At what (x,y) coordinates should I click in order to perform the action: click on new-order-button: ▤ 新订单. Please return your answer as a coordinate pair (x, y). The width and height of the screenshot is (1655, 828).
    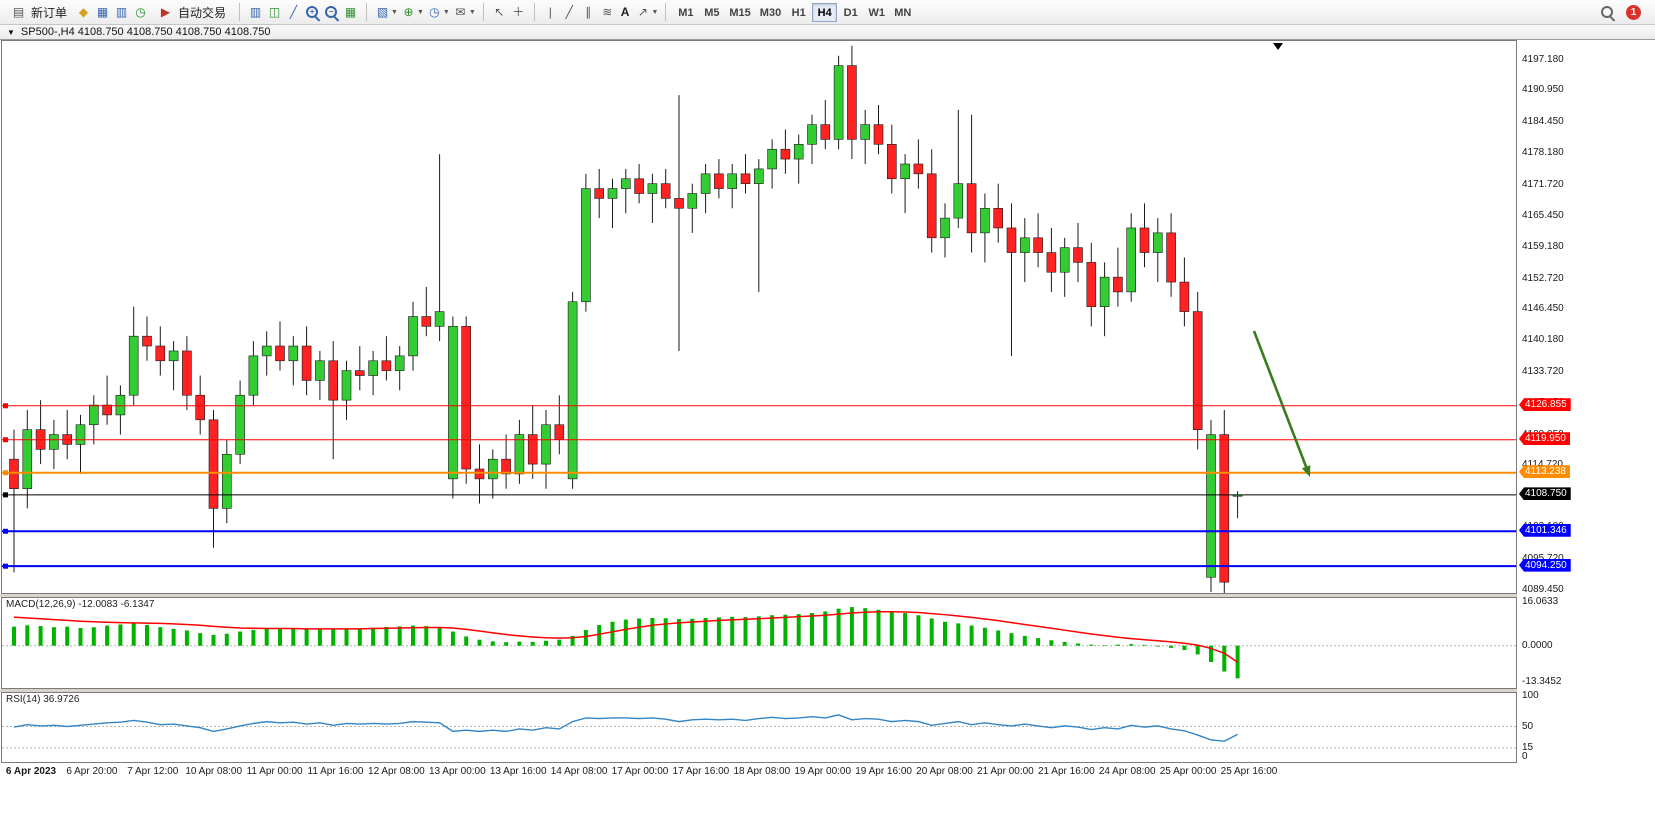
    Looking at the image, I should click on (38, 12).